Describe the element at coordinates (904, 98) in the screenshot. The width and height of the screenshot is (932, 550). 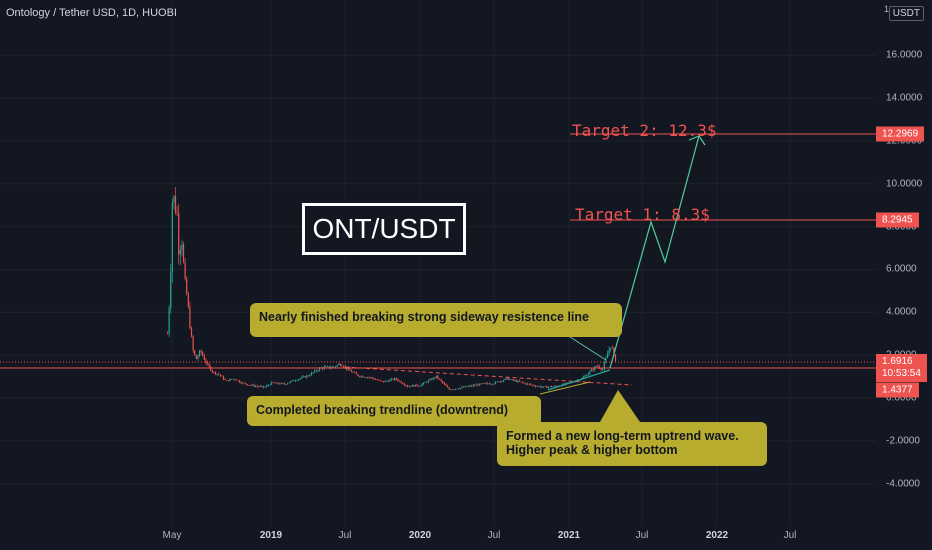
I see `y-tick-label: 14.0000` at that location.